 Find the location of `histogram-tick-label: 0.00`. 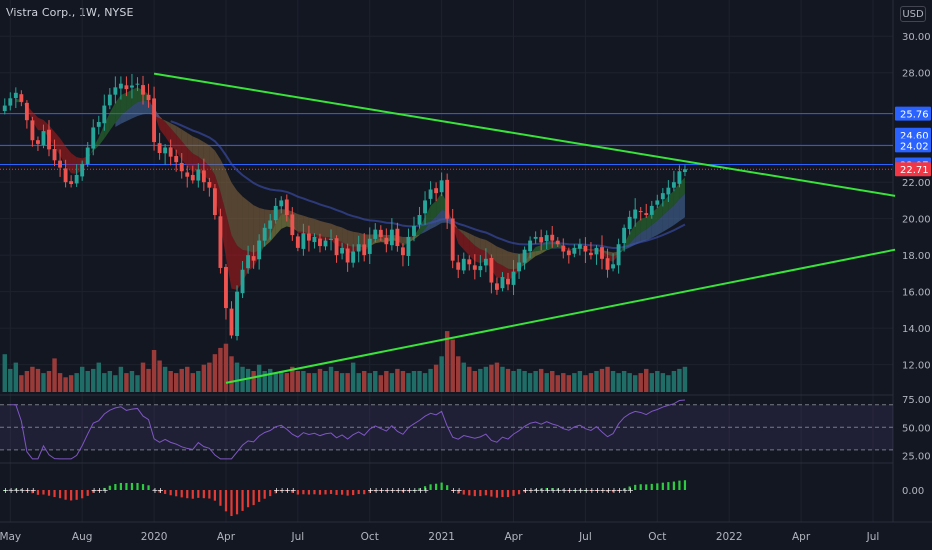

histogram-tick-label: 0.00 is located at coordinates (913, 491).